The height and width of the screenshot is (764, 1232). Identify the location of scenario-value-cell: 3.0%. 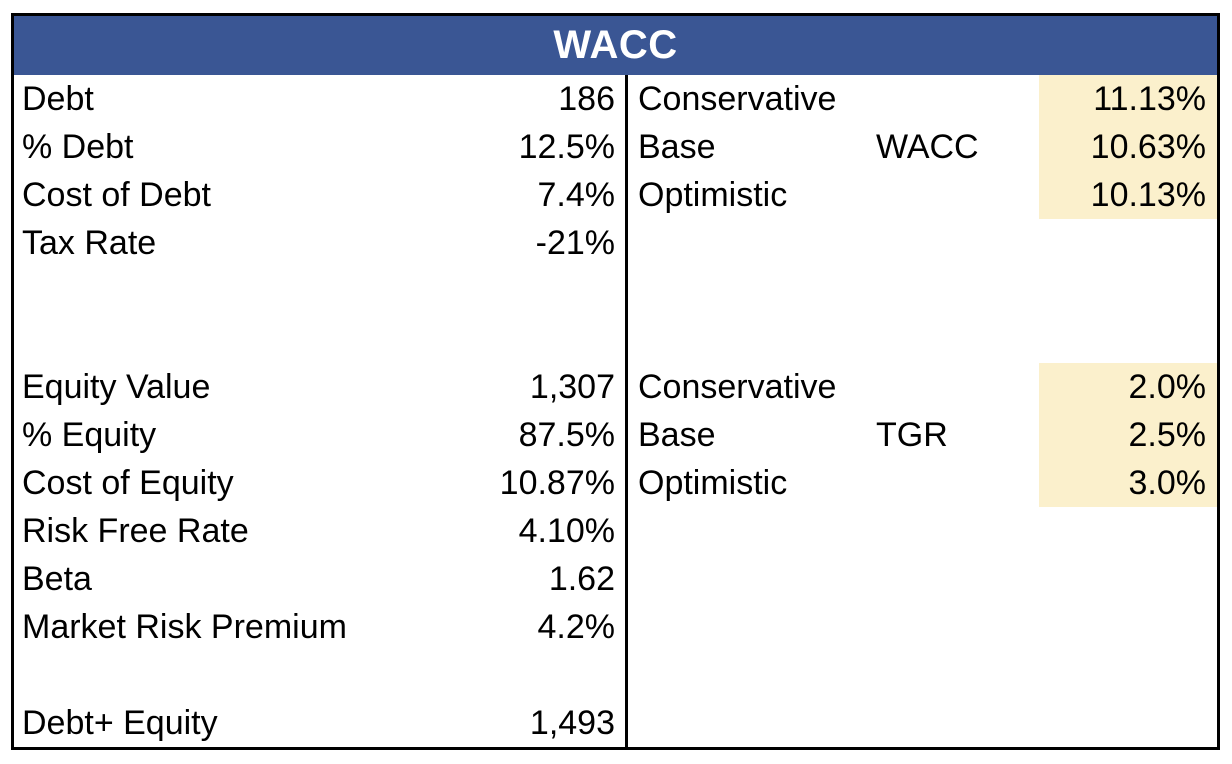
(1128, 483).